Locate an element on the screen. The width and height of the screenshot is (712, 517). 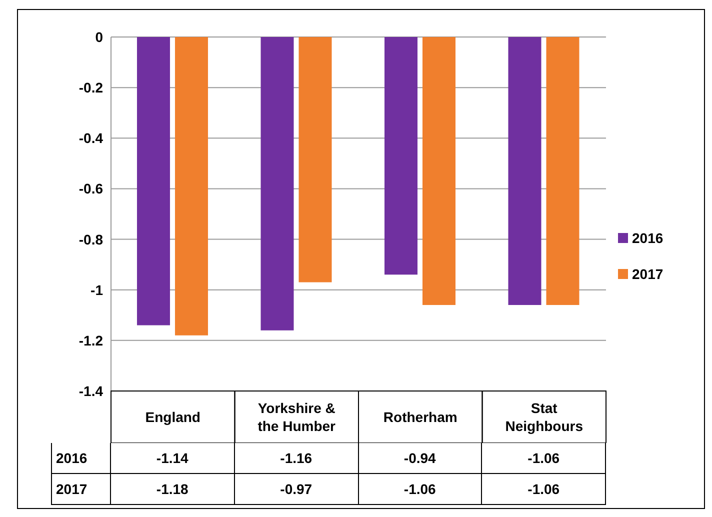
legend-label: 2017 is located at coordinates (648, 274).